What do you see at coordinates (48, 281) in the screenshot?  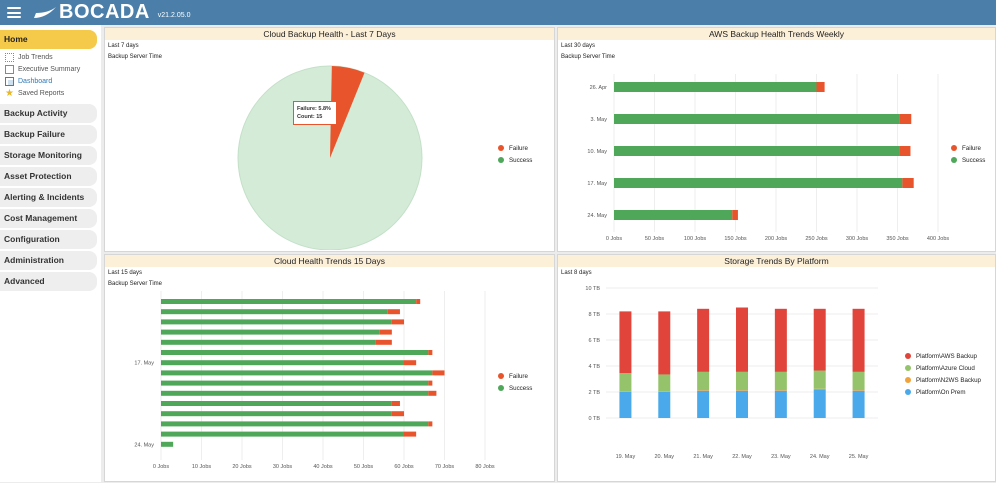 I see `nav-advanced: Advanced` at bounding box center [48, 281].